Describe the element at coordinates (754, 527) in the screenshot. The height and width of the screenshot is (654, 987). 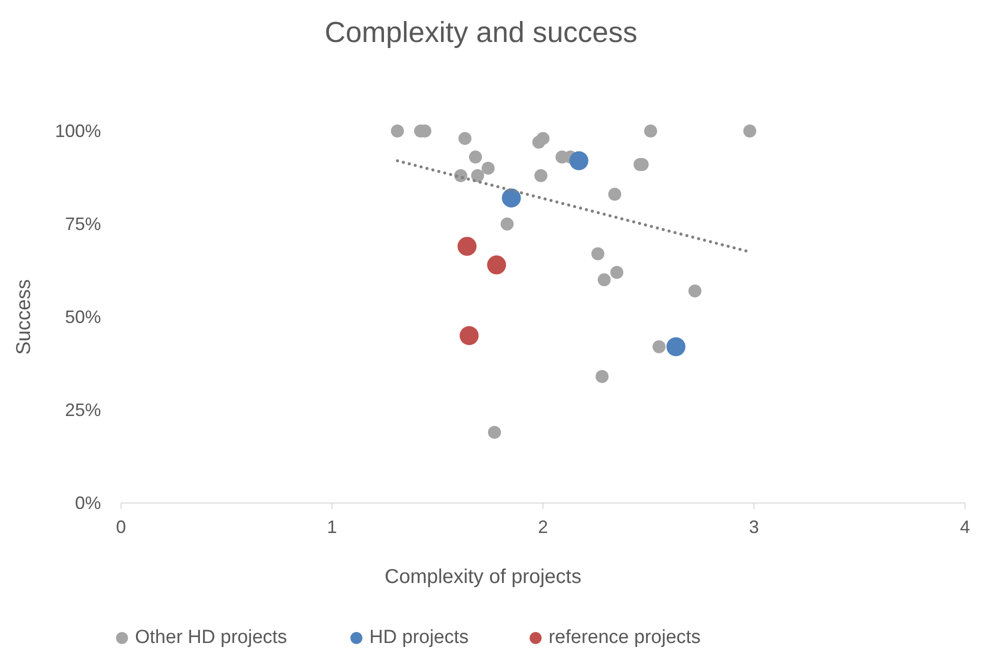
I see `x-tick-label: 3` at that location.